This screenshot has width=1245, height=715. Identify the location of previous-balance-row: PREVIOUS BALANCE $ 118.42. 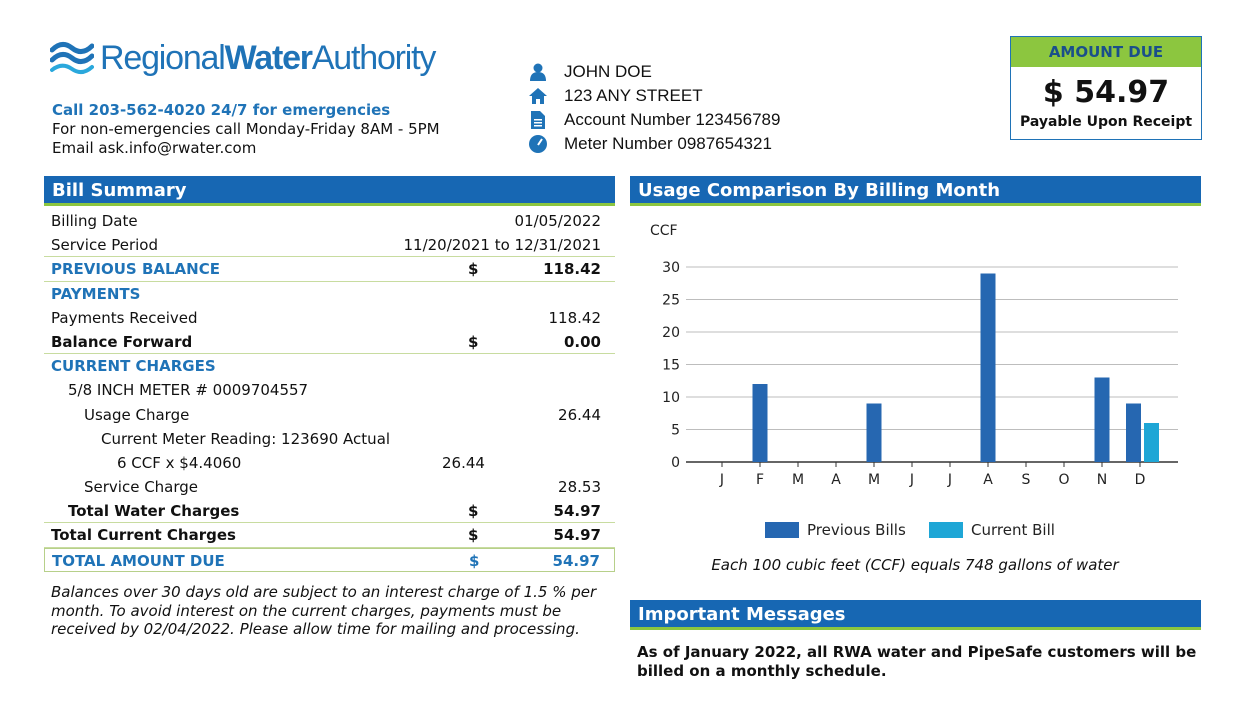
(329, 269).